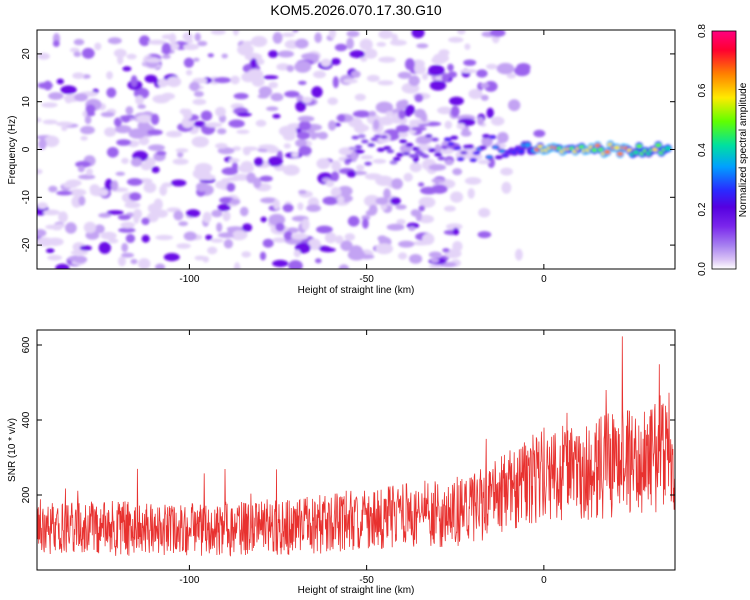  What do you see at coordinates (356, 290) in the screenshot?
I see `heatmap-xlabel: Height of straight line (km)` at bounding box center [356, 290].